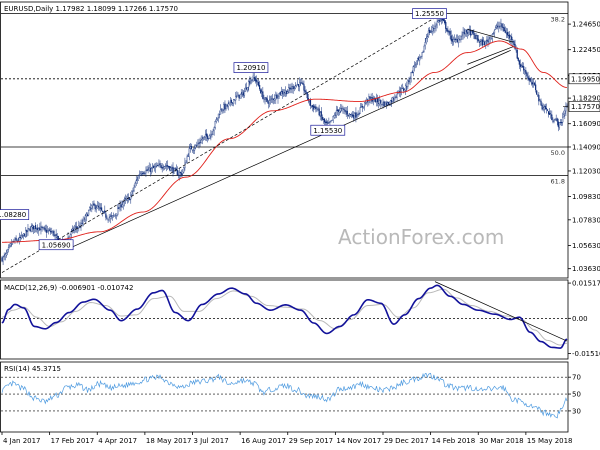  What do you see at coordinates (576, 411) in the screenshot?
I see `rsi-tick-label: 30` at bounding box center [576, 411].